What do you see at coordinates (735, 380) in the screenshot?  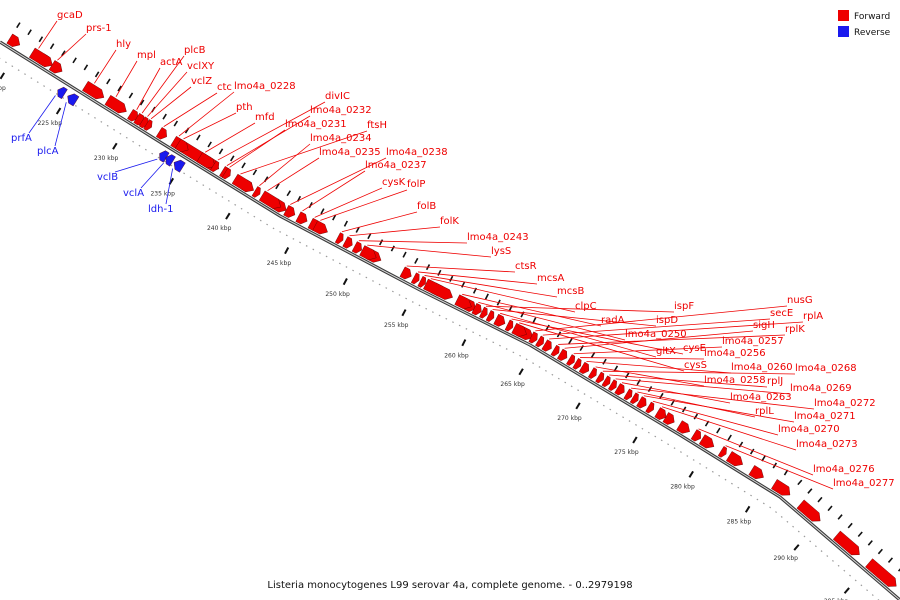 I see `gene-label-lmo4a_0258: lmo4a_0258` at bounding box center [735, 380].